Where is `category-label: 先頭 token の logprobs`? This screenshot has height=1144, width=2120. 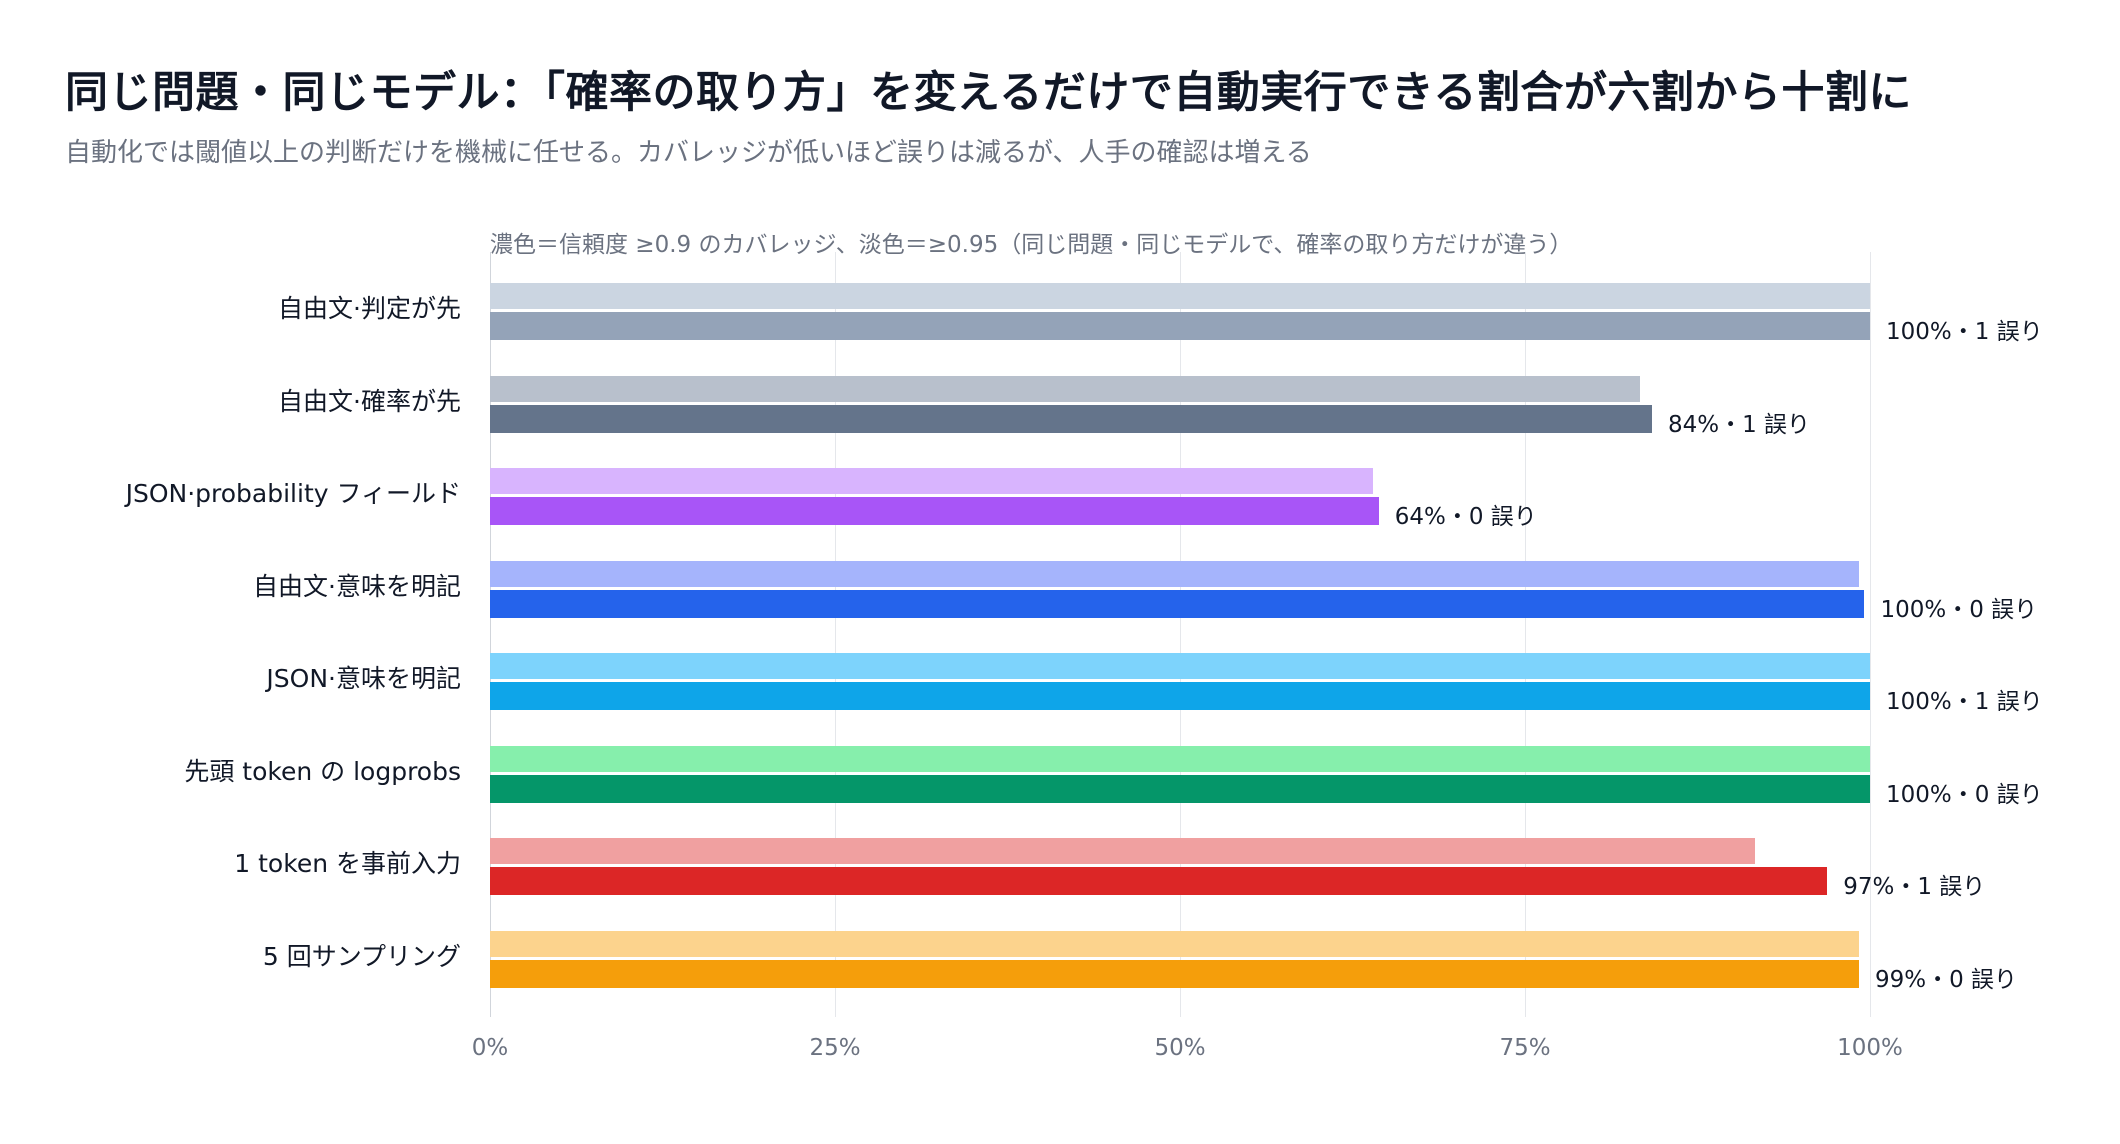 category-label: 先頭 token の logprobs is located at coordinates (322, 771).